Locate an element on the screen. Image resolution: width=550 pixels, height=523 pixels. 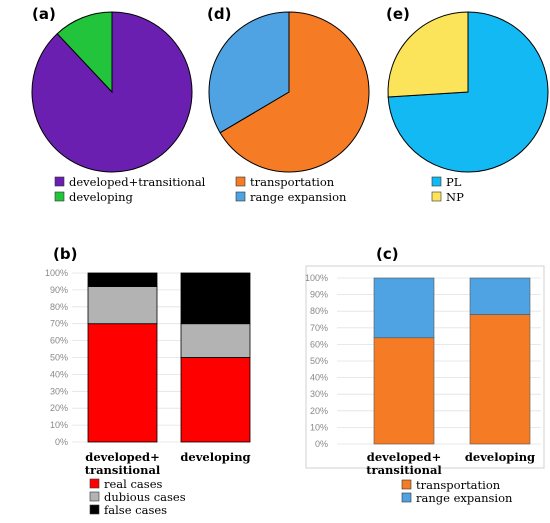
bar-c-cat1-transportation is located at coordinates (500, 379).